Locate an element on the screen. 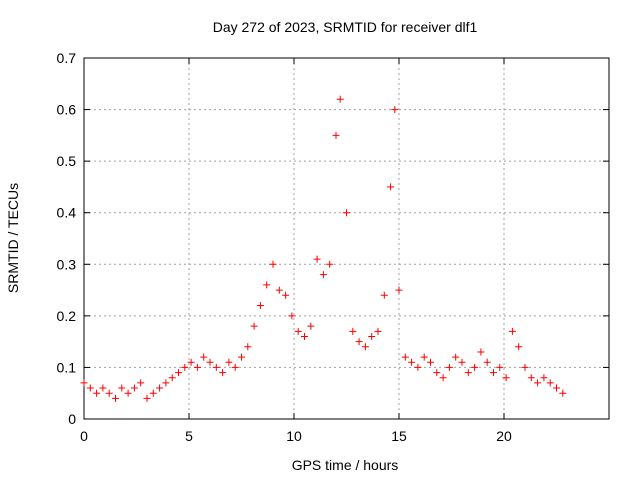  y-tick-label: 0.3 is located at coordinates (67, 264).